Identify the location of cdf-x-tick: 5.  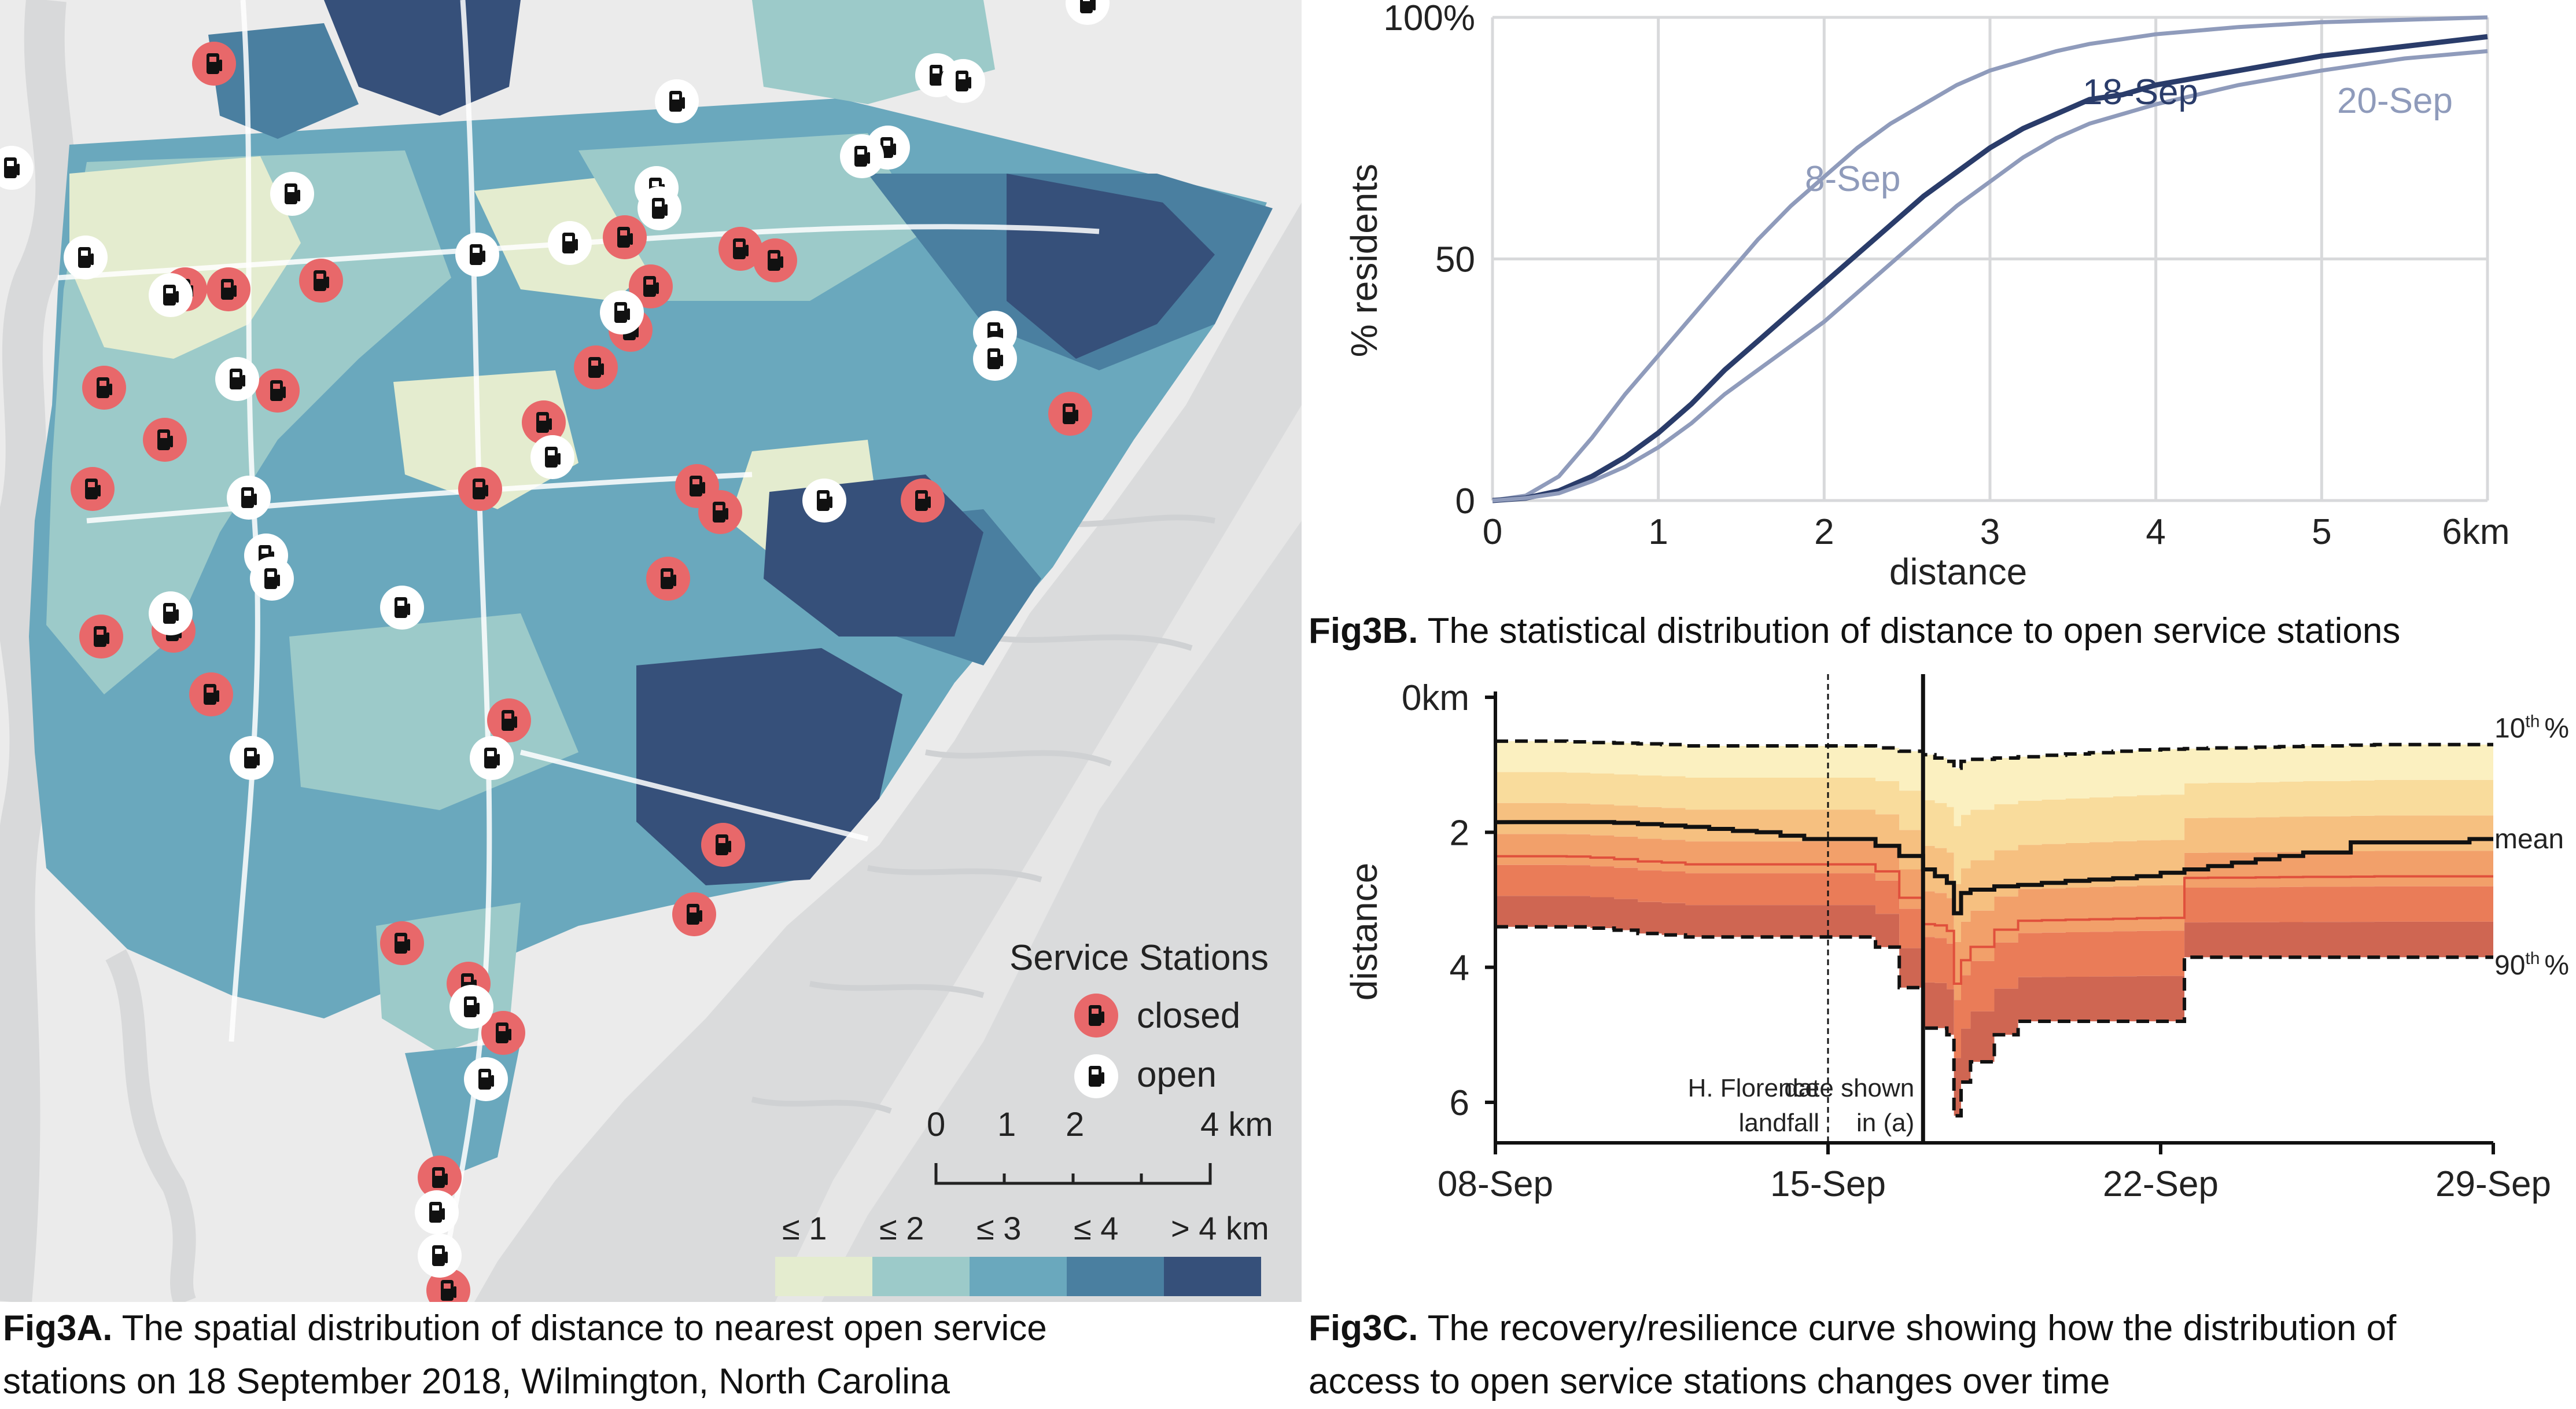
(2321, 532).